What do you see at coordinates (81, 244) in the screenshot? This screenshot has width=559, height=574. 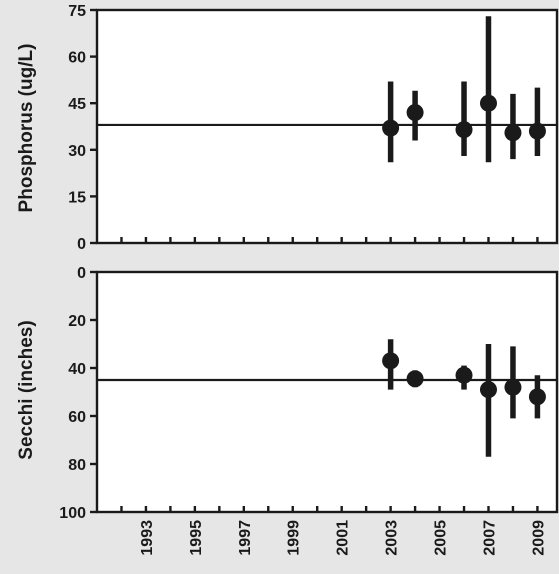 I see `phosphorus-y-tick-label: 0` at bounding box center [81, 244].